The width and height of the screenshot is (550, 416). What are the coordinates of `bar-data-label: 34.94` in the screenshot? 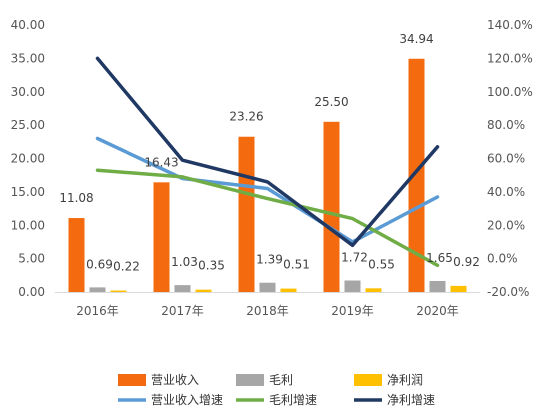 It's located at (416, 39).